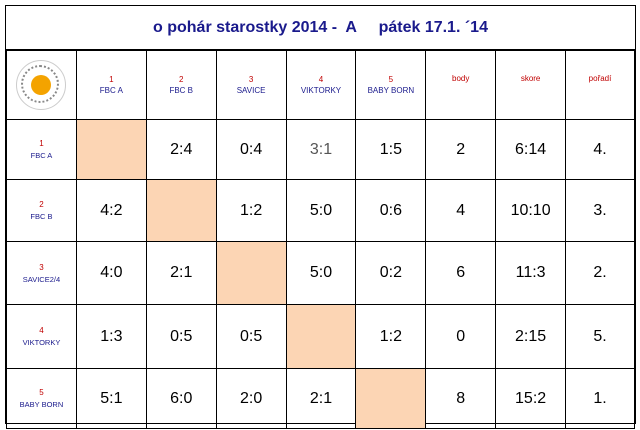 The height and width of the screenshot is (430, 640). What do you see at coordinates (531, 210) in the screenshot?
I see `score-cell: 10:10` at bounding box center [531, 210].